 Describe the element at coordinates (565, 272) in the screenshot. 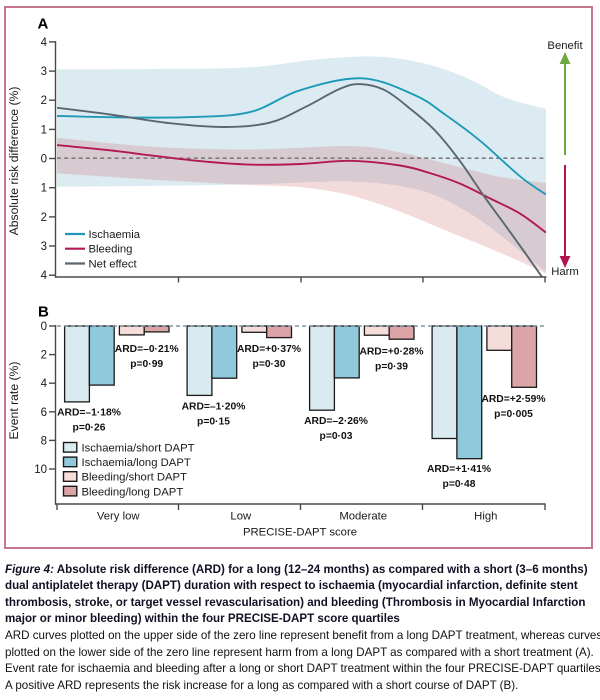

I see `svg-text: Harm` at that location.